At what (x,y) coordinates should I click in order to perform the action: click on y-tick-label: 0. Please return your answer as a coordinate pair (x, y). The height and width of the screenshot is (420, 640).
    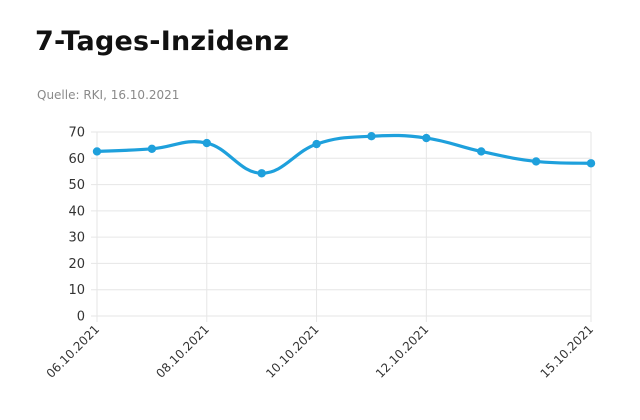
    Looking at the image, I should click on (81, 317).